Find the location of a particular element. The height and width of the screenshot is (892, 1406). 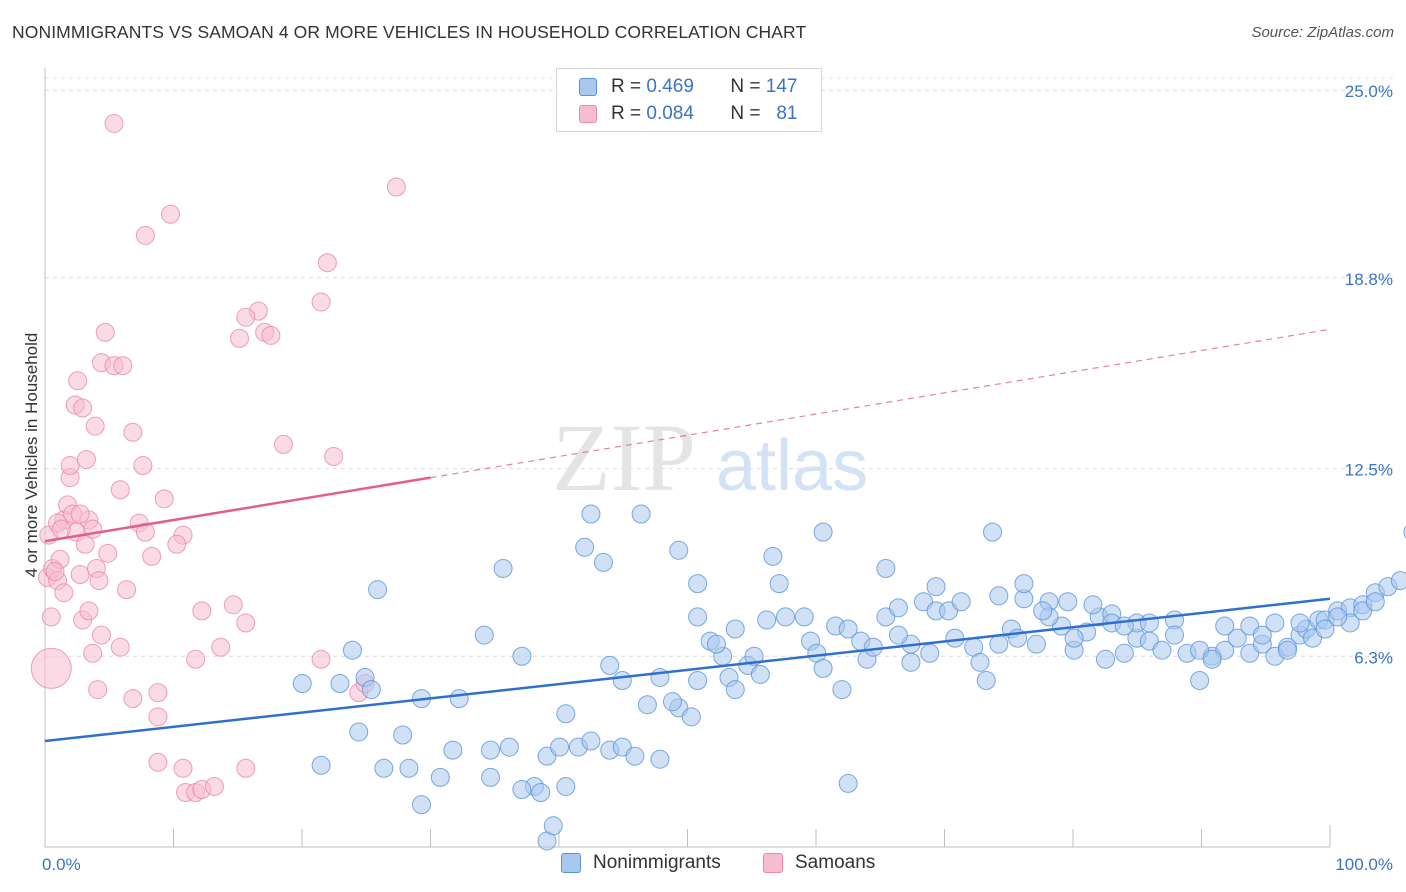

samoans-trendline is located at coordinates (237, 509).